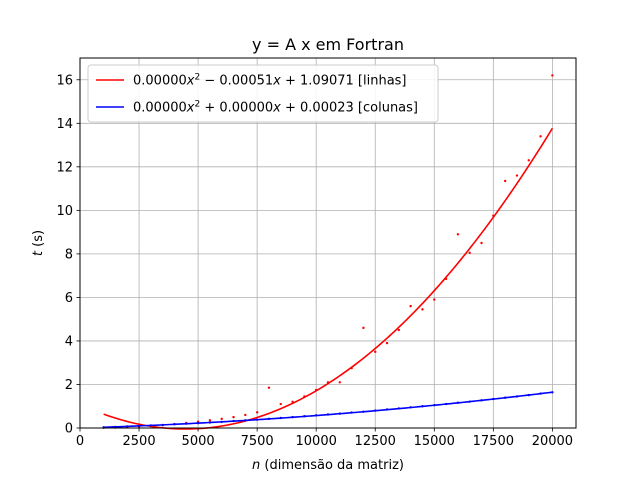 Image resolution: width=640 pixels, height=484 pixels. What do you see at coordinates (209, 81) in the screenshot?
I see `legend-sign-1: −` at bounding box center [209, 81].